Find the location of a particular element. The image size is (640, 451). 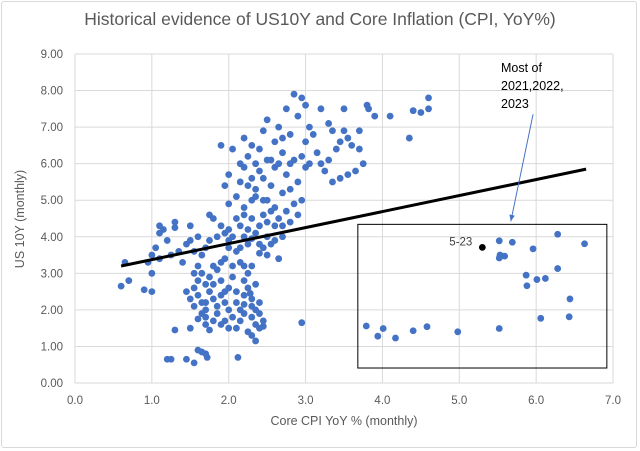

highlight-box is located at coordinates (482, 296).